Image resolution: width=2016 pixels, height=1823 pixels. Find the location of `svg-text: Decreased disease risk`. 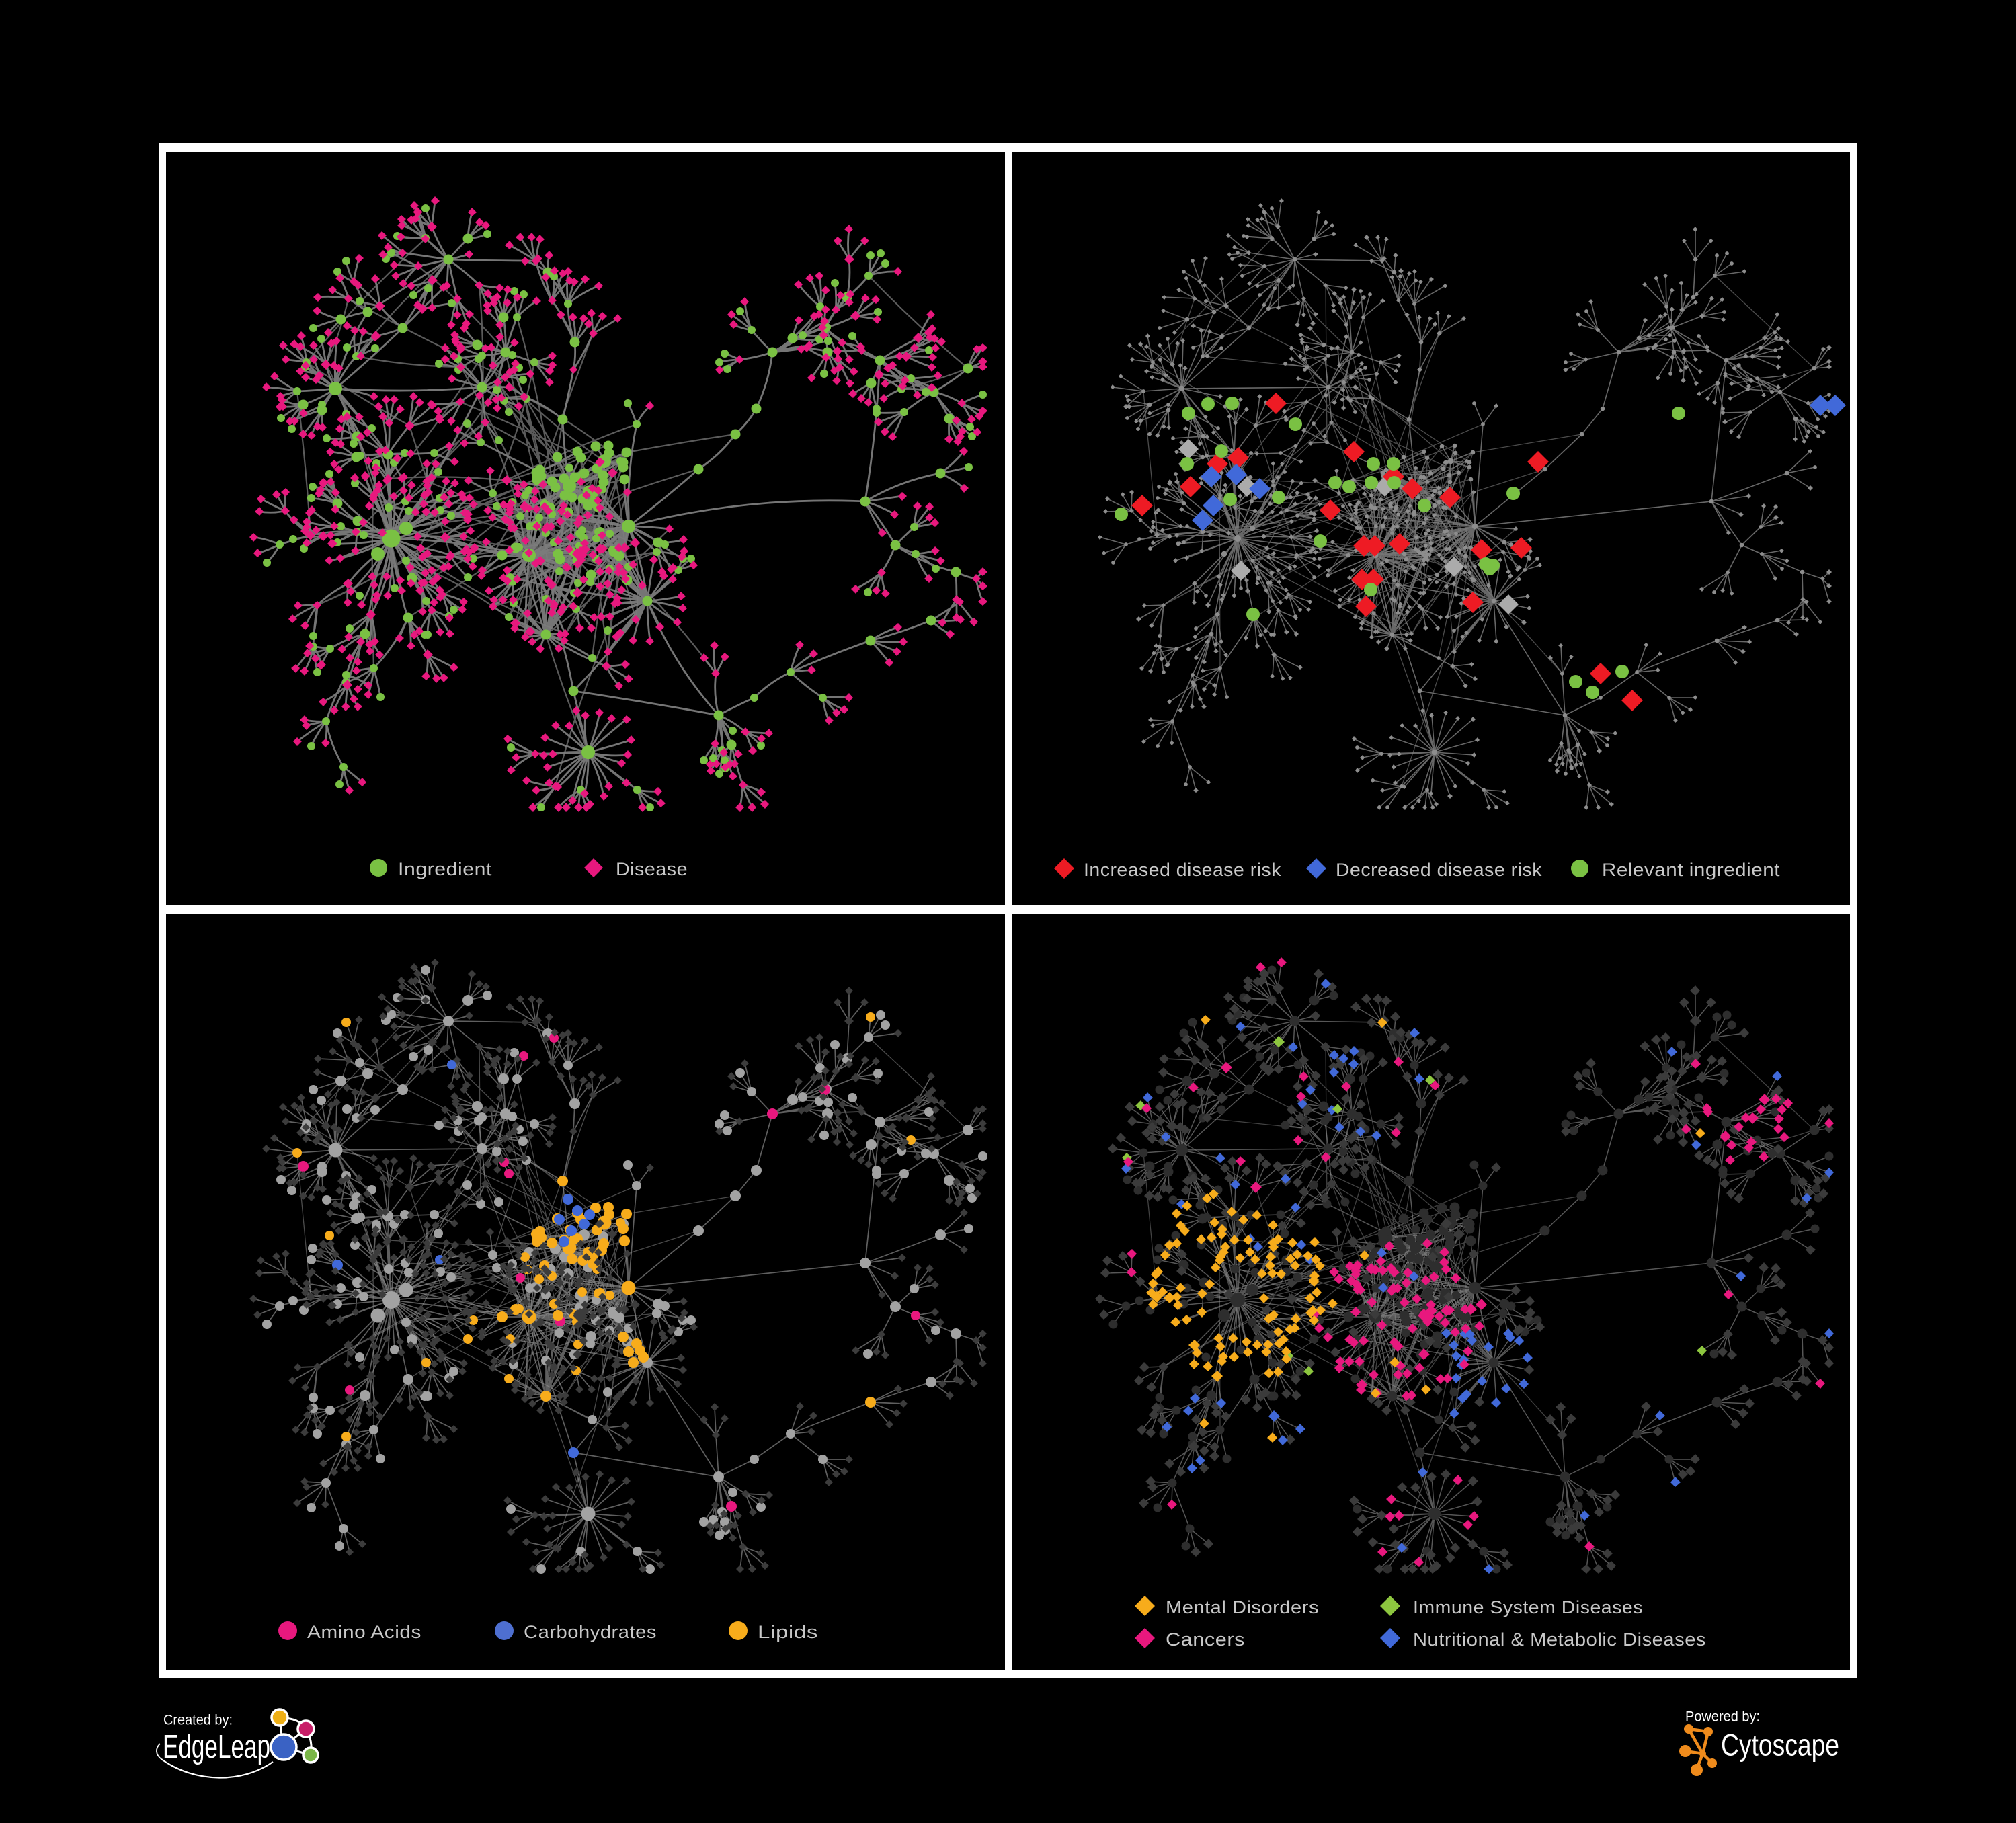

svg-text: Decreased disease risk is located at coordinates (1439, 870).